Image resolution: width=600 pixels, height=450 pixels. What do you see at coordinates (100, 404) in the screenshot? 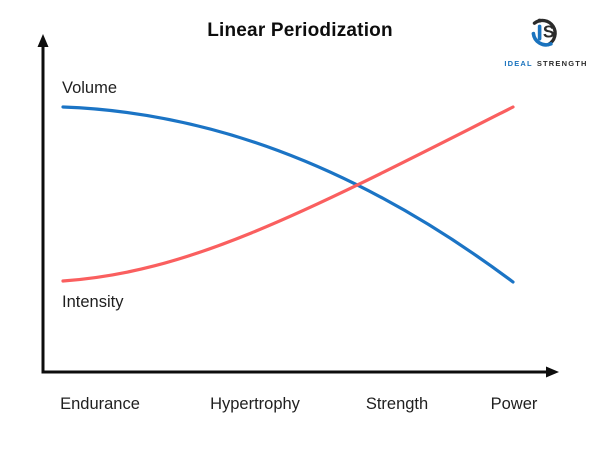
I see `x-label-endurance: Endurance` at bounding box center [100, 404].